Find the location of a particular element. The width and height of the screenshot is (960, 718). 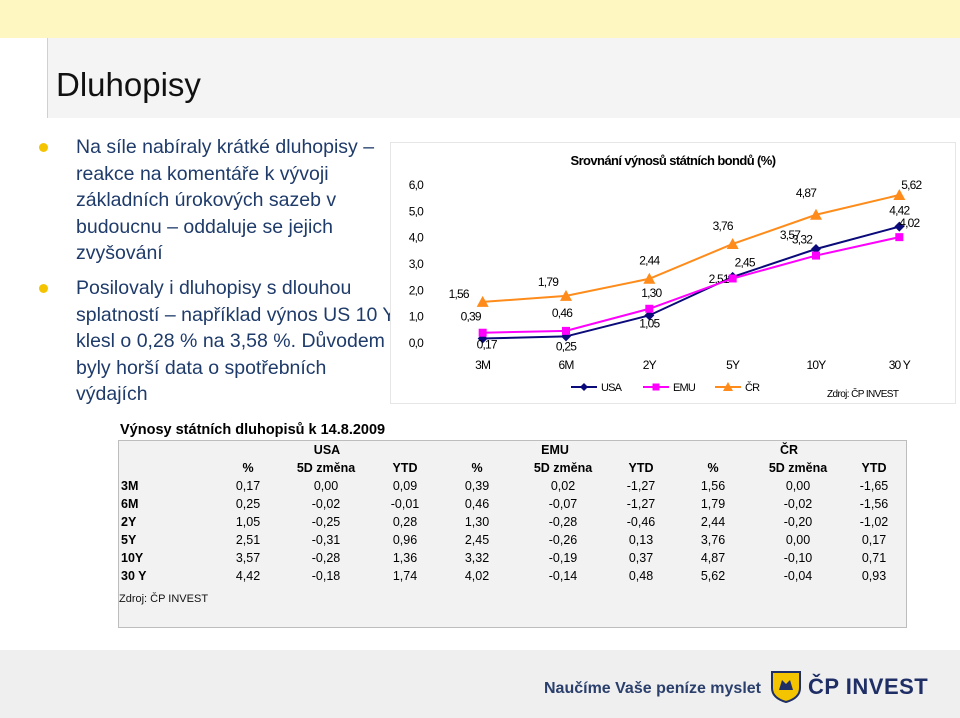

row-label: 10Y is located at coordinates (132, 558).